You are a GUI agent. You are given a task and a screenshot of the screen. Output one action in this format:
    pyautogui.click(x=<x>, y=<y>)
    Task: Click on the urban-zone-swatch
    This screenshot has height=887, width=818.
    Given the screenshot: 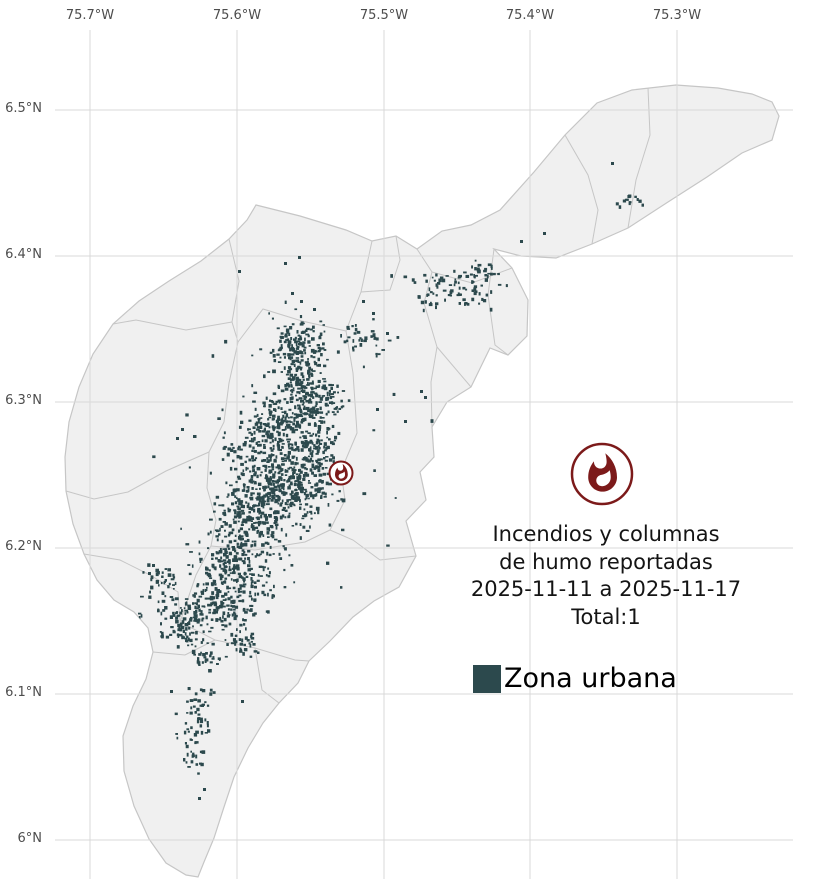 What is the action you would take?
    pyautogui.click(x=487, y=678)
    